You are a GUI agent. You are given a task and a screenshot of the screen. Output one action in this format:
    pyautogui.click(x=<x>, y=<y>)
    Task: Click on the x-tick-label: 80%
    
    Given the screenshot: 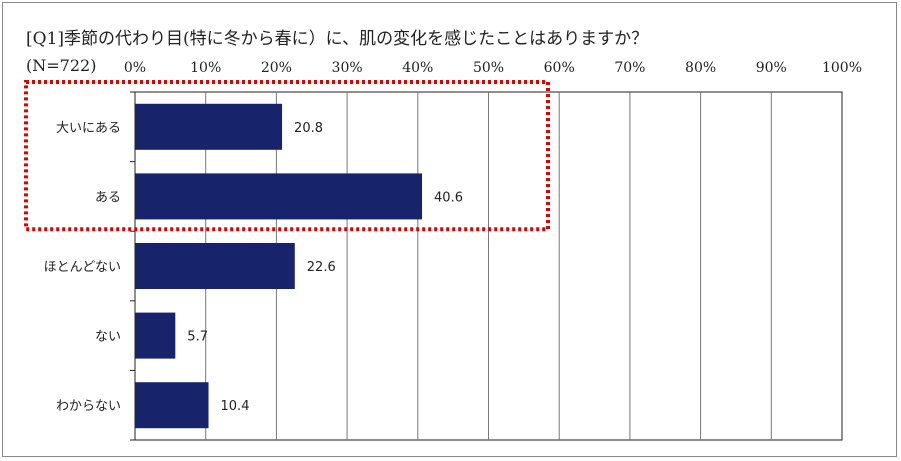 What is the action you would take?
    pyautogui.click(x=700, y=68)
    